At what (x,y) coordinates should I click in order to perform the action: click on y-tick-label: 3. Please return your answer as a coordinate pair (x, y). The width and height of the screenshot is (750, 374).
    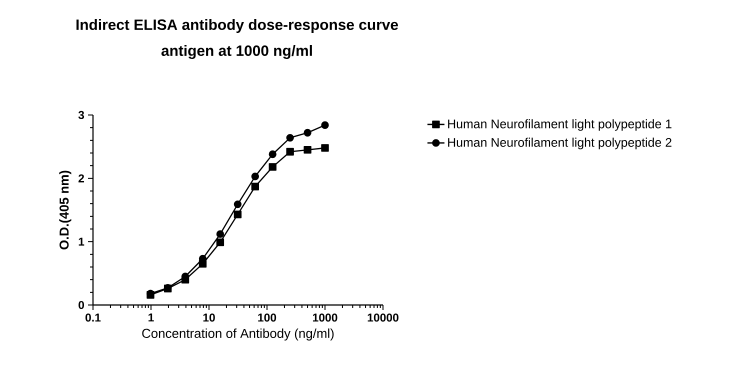
    Looking at the image, I should click on (81, 115).